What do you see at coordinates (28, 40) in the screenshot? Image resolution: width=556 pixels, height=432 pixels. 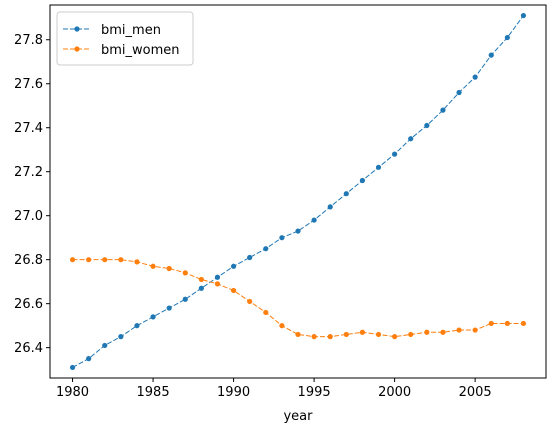 I see `y-tick-label: 27.8` at bounding box center [28, 40].